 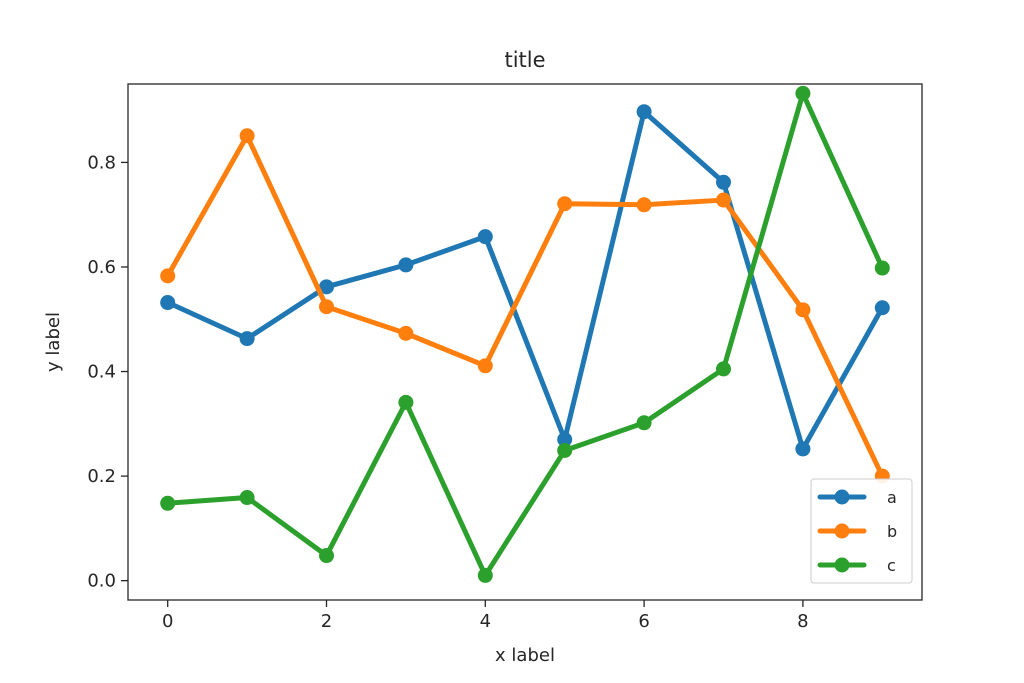 I want to click on legend: abc, so click(x=861, y=531).